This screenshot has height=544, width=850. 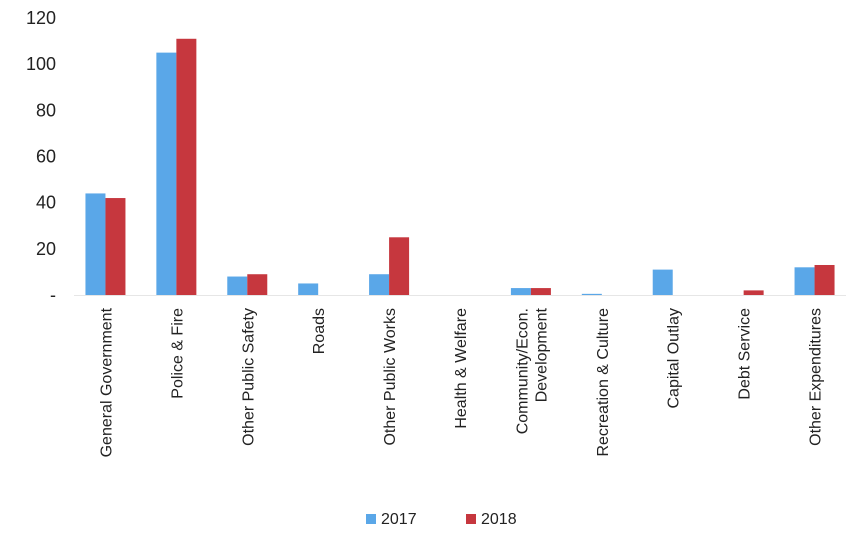 I want to click on x-tick-label-6: Community/Econ. Development, so click(x=532, y=370).